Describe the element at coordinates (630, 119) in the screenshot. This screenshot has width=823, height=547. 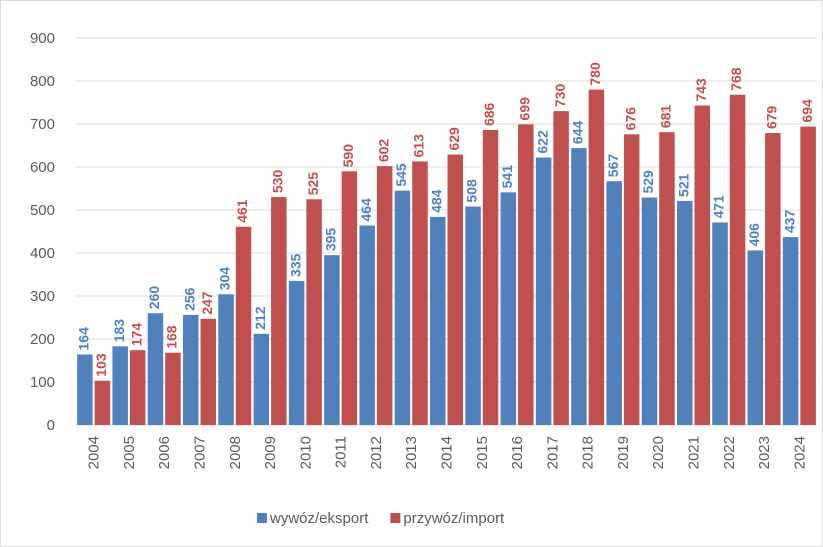
I see `value-label: 676` at that location.